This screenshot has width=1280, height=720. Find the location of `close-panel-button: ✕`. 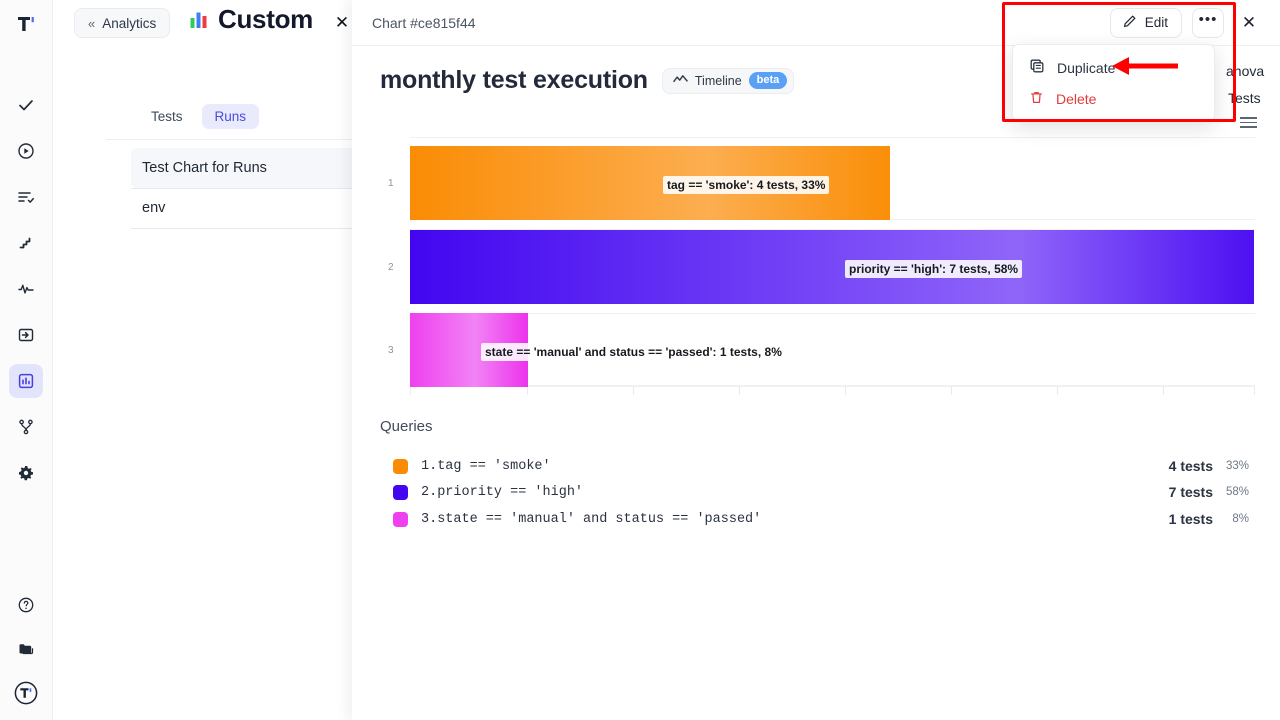

close-panel-button: ✕ is located at coordinates (1249, 23).